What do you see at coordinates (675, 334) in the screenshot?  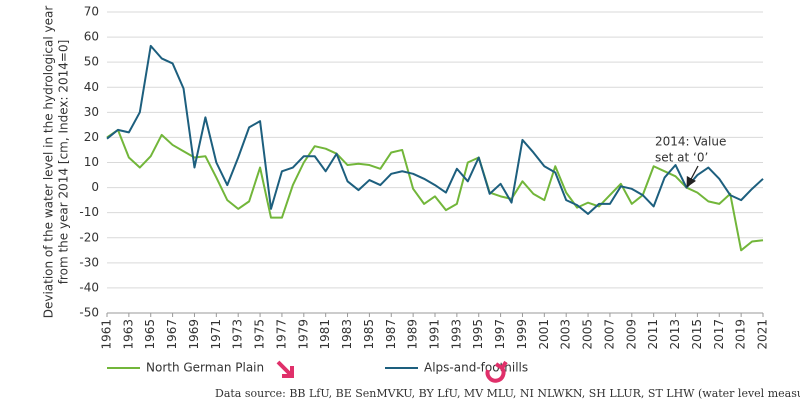 I see `x-tick-label: 2013` at bounding box center [675, 334].